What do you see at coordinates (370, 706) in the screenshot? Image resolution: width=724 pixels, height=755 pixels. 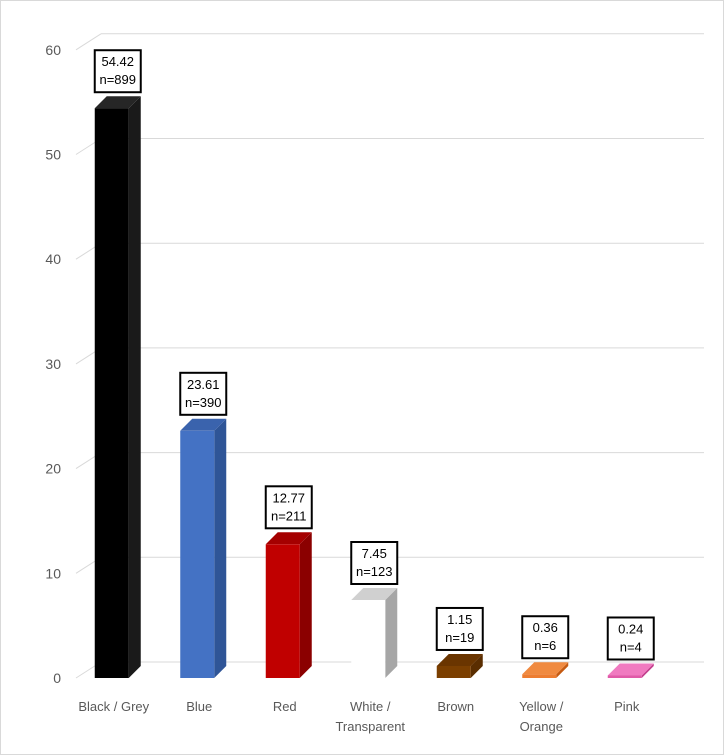 I see `category-label: White /` at bounding box center [370, 706].